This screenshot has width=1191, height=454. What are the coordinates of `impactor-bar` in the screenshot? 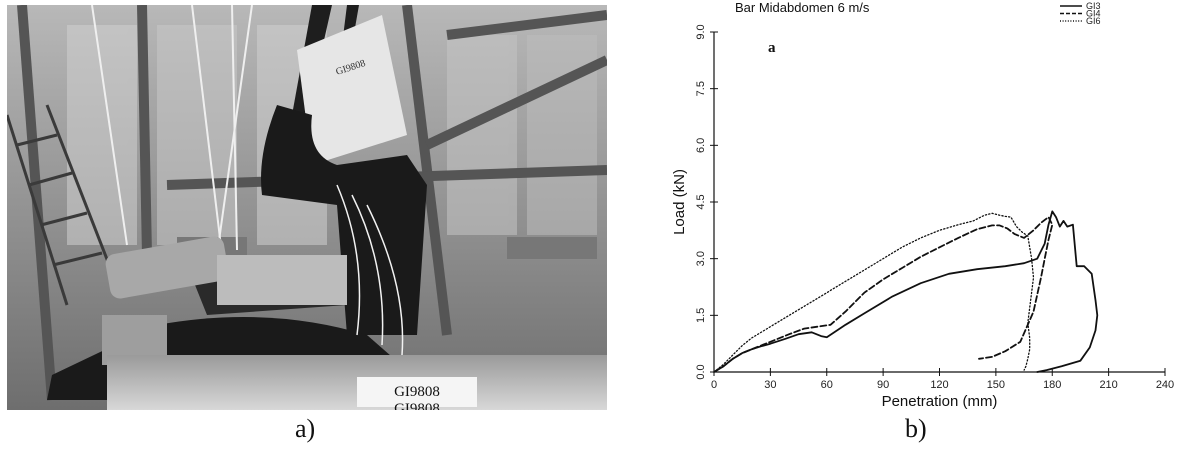 It's located at (224, 300).